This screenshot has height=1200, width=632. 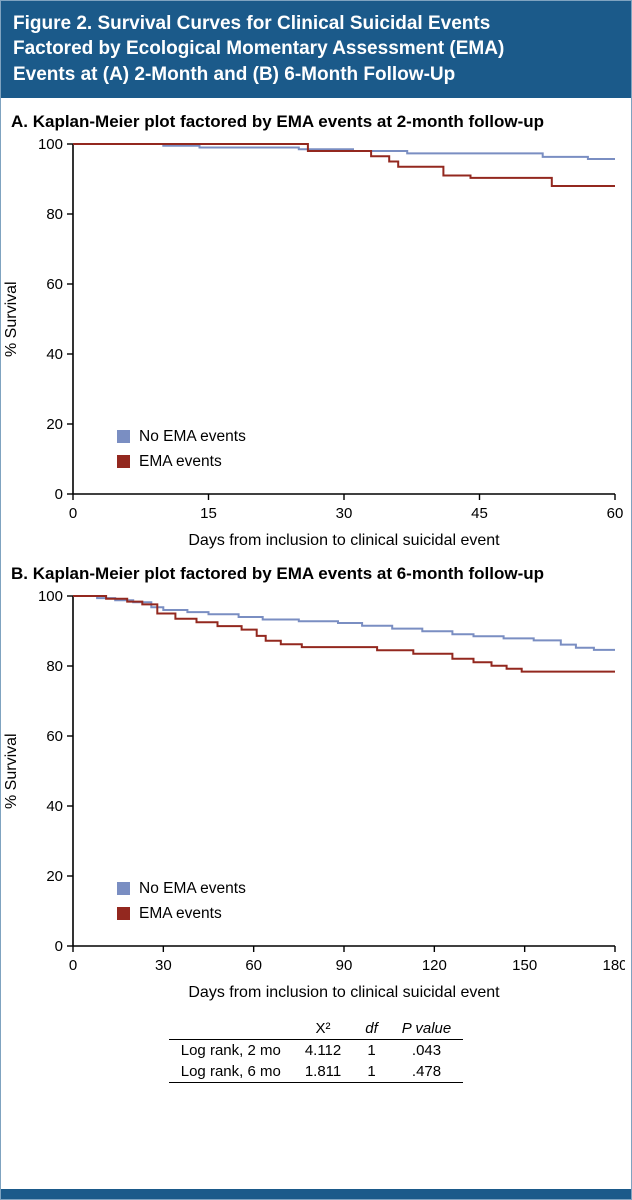 I want to click on header-blank, so click(x=230, y=1028).